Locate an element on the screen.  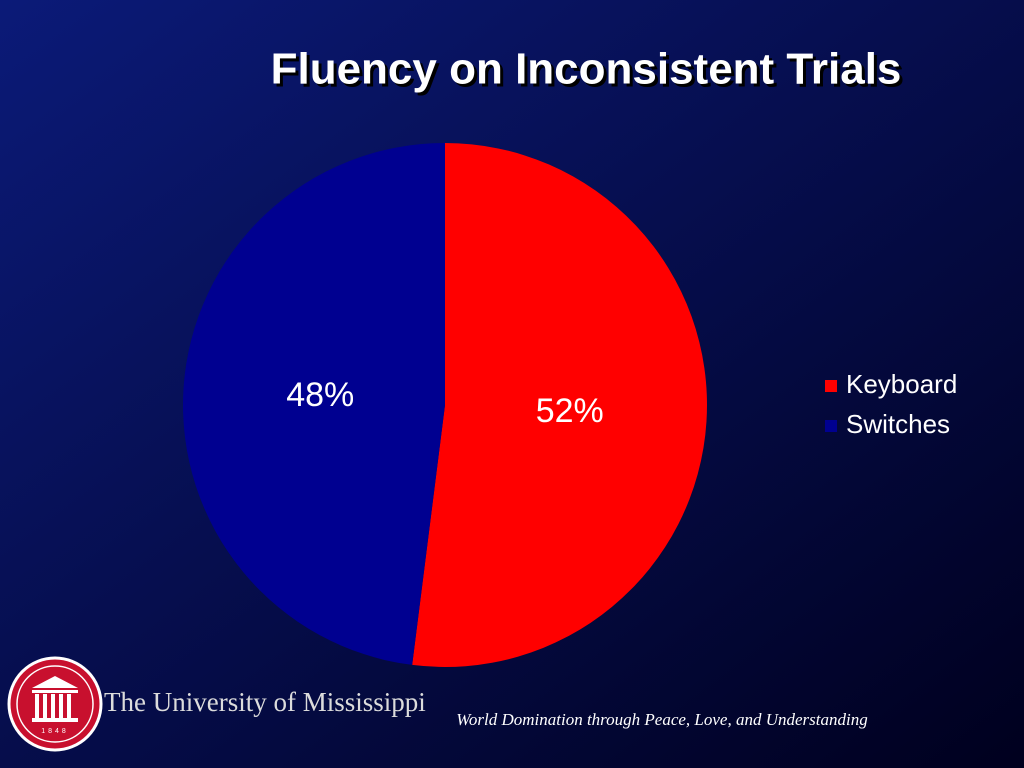
value-label: 48% is located at coordinates (320, 395).